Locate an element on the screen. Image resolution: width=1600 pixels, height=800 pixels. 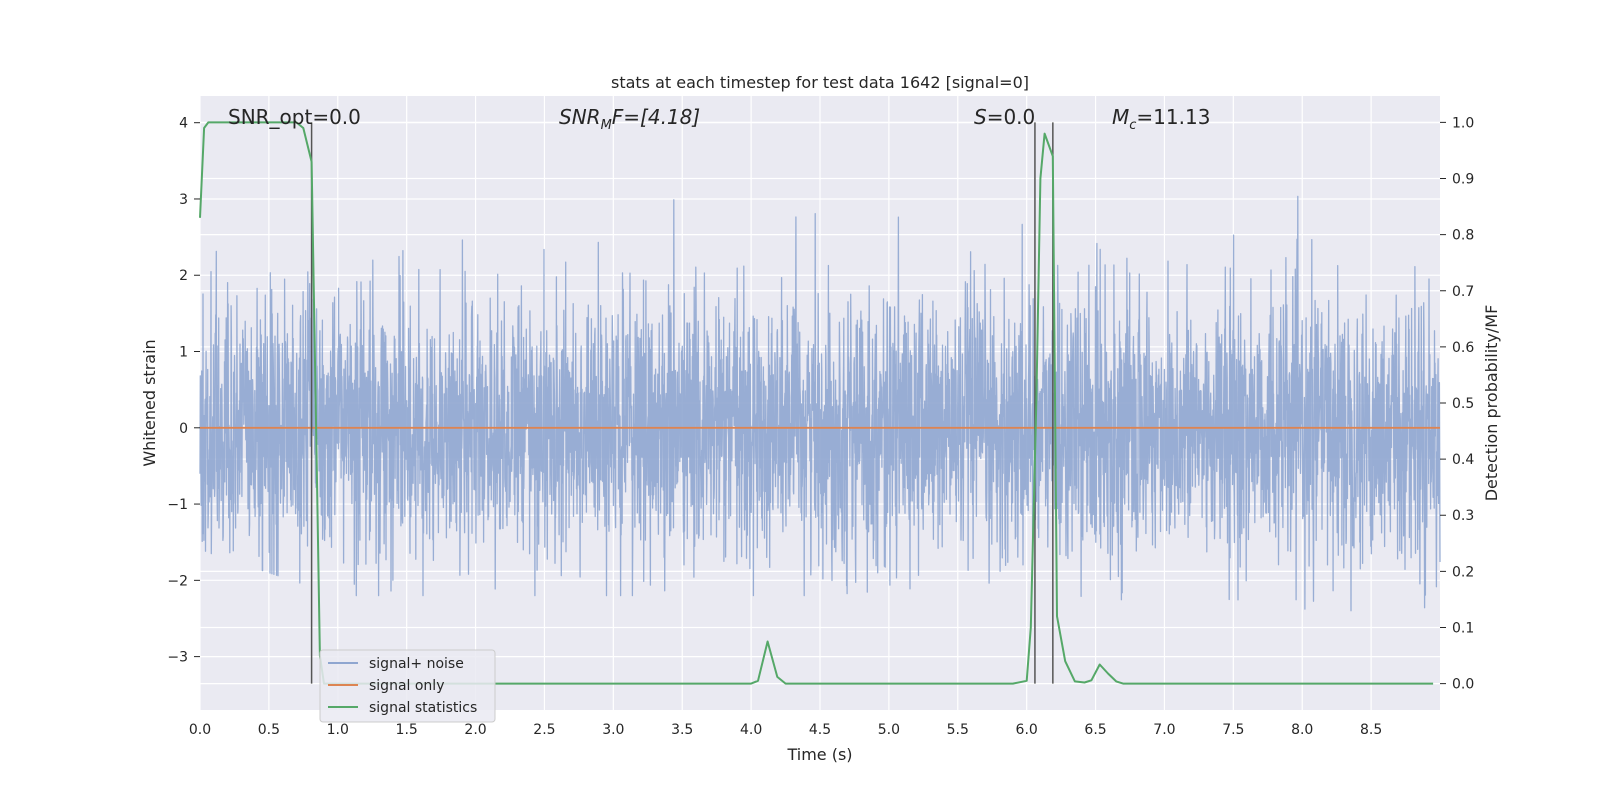
x-tick-label-4: 2.0 is located at coordinates (475, 730).